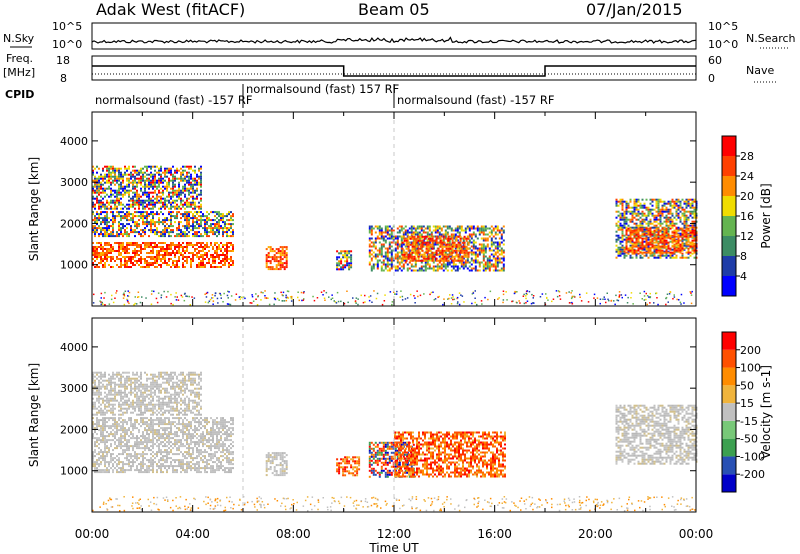 The image size is (800, 554). What do you see at coordinates (192, 534) in the screenshot?
I see `time-tick-label: 04:00` at bounding box center [192, 534].